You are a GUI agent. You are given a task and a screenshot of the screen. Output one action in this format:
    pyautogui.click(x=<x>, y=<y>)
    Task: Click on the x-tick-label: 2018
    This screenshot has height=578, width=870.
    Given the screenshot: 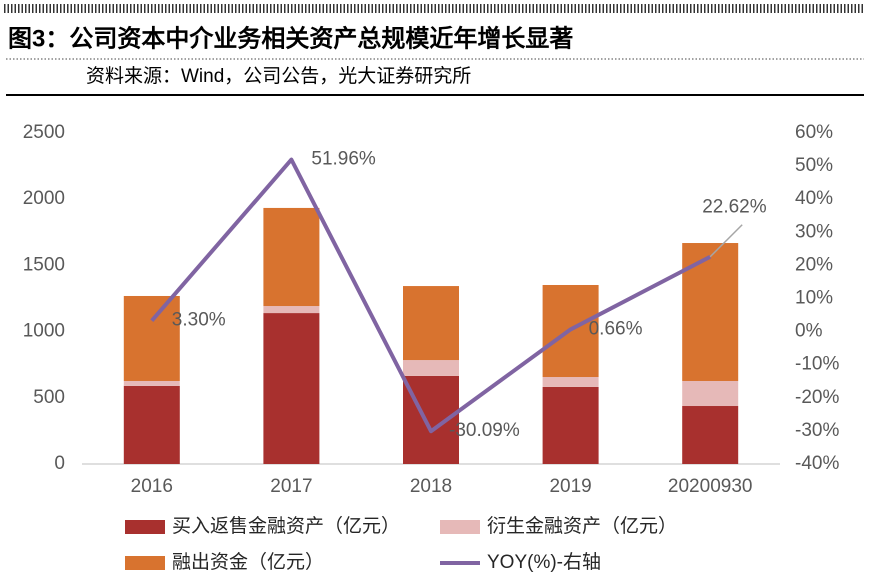 What is the action you would take?
    pyautogui.click(x=431, y=486)
    